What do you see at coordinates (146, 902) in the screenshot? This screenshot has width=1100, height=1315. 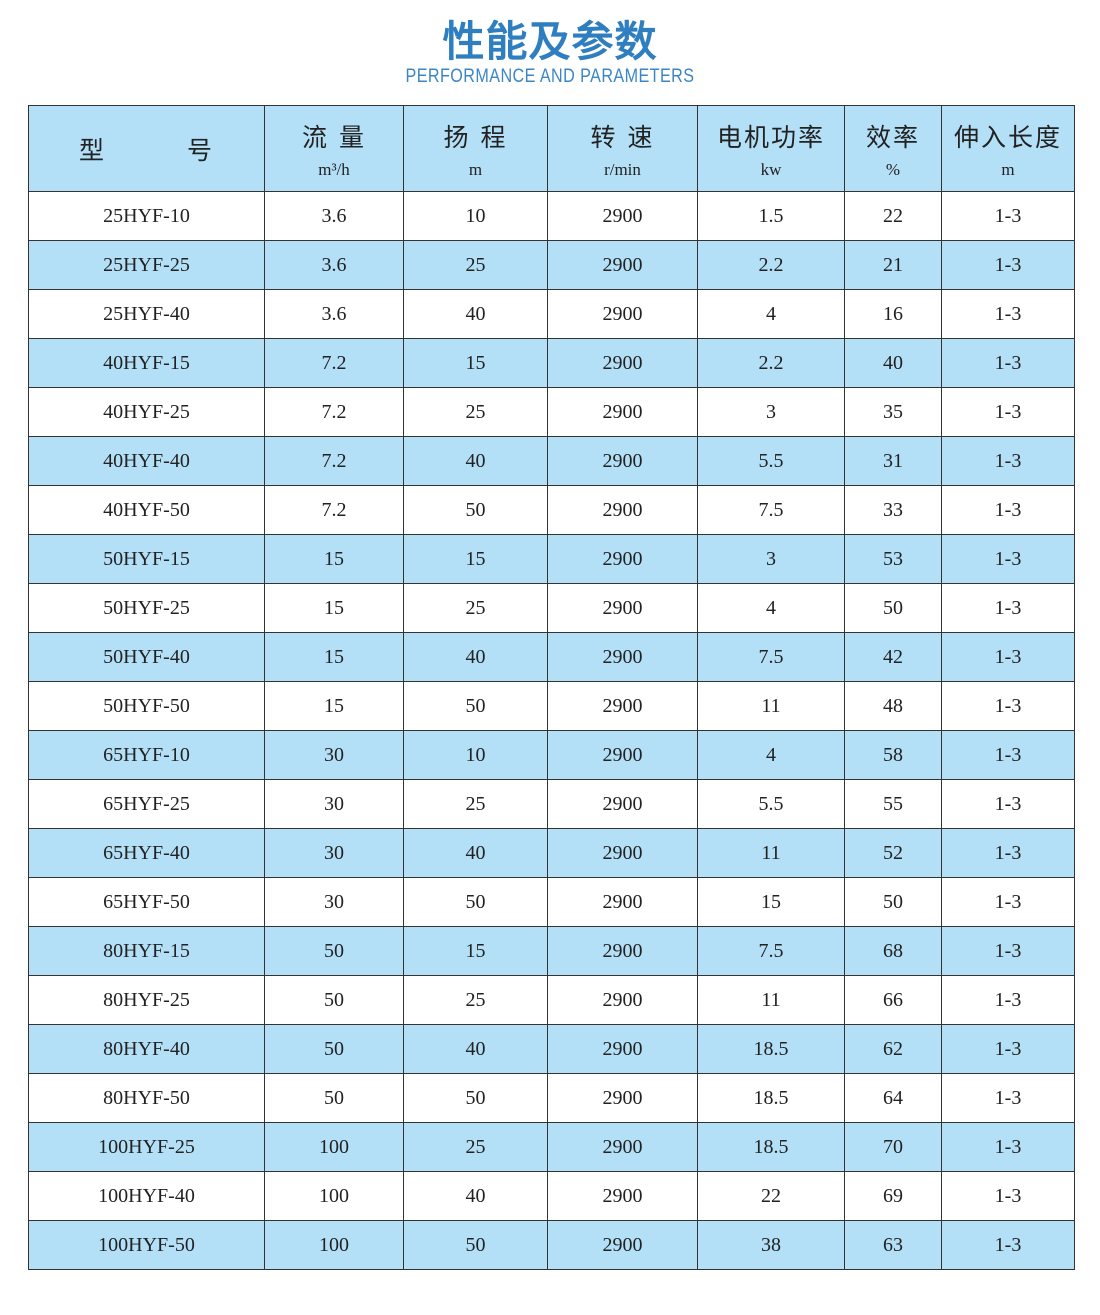 I see `cell-model: 65HYF-50` at bounding box center [146, 902].